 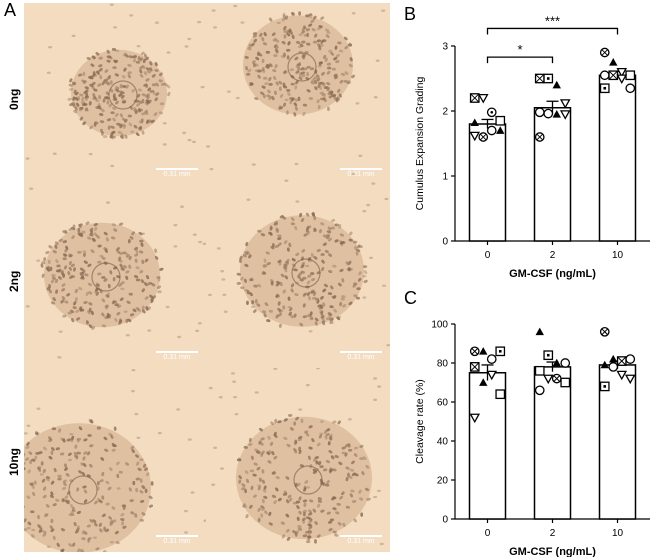 What do you see at coordinates (443, 481) in the screenshot?
I see `y-tick-label: 20` at bounding box center [443, 481].